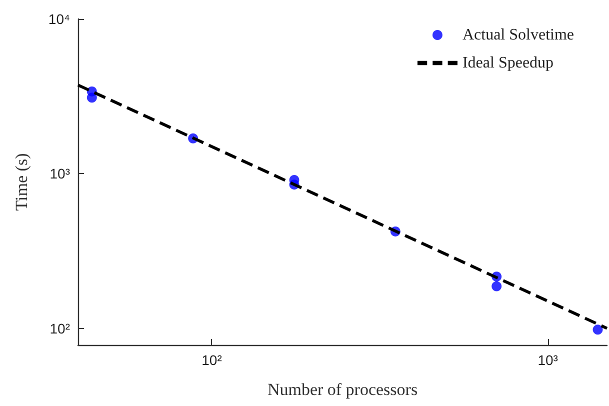  I want to click on y-tick-label: 10³, so click(60, 174).